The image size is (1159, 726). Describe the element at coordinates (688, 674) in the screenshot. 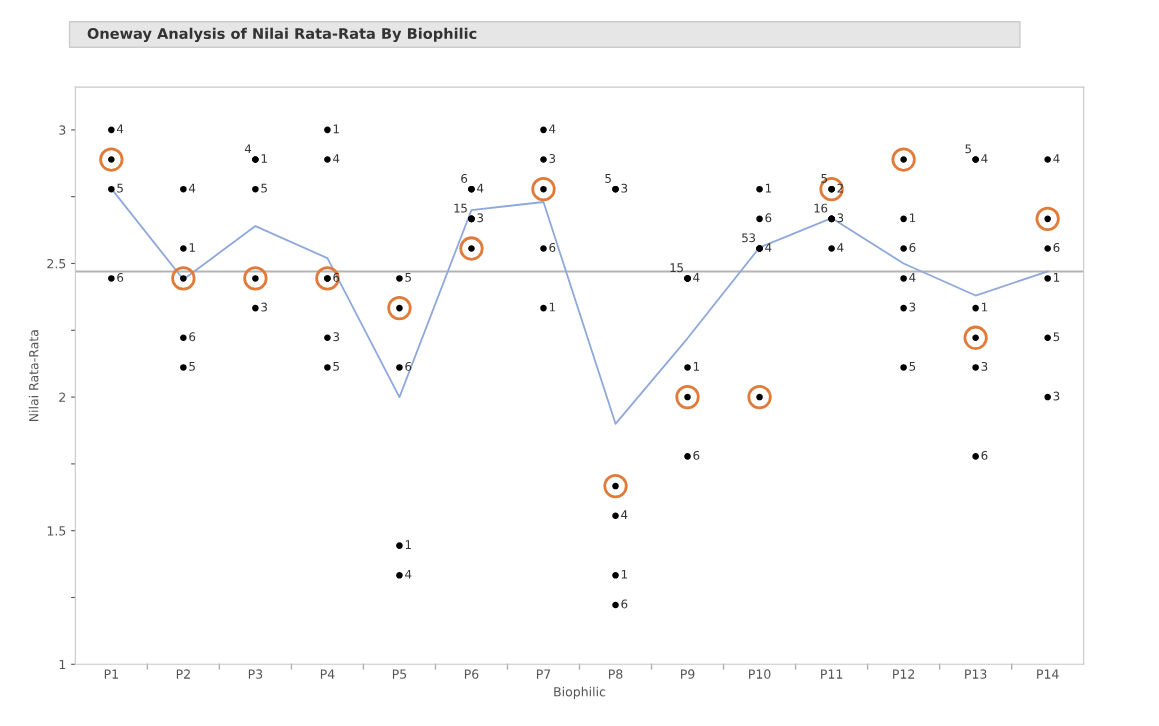

I see `x-tick-label: P9` at that location.